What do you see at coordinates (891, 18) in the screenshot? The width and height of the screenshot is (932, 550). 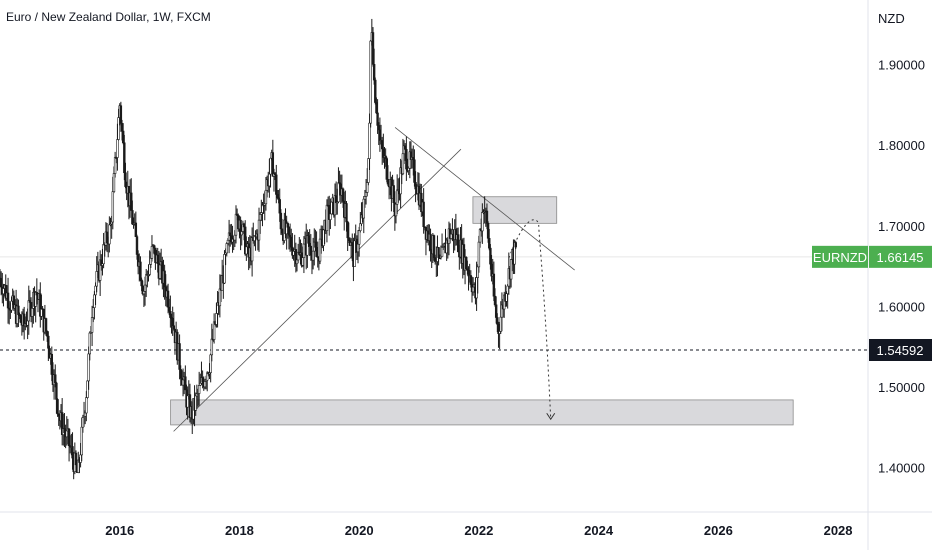 I see `currency-label: NZD` at bounding box center [891, 18].